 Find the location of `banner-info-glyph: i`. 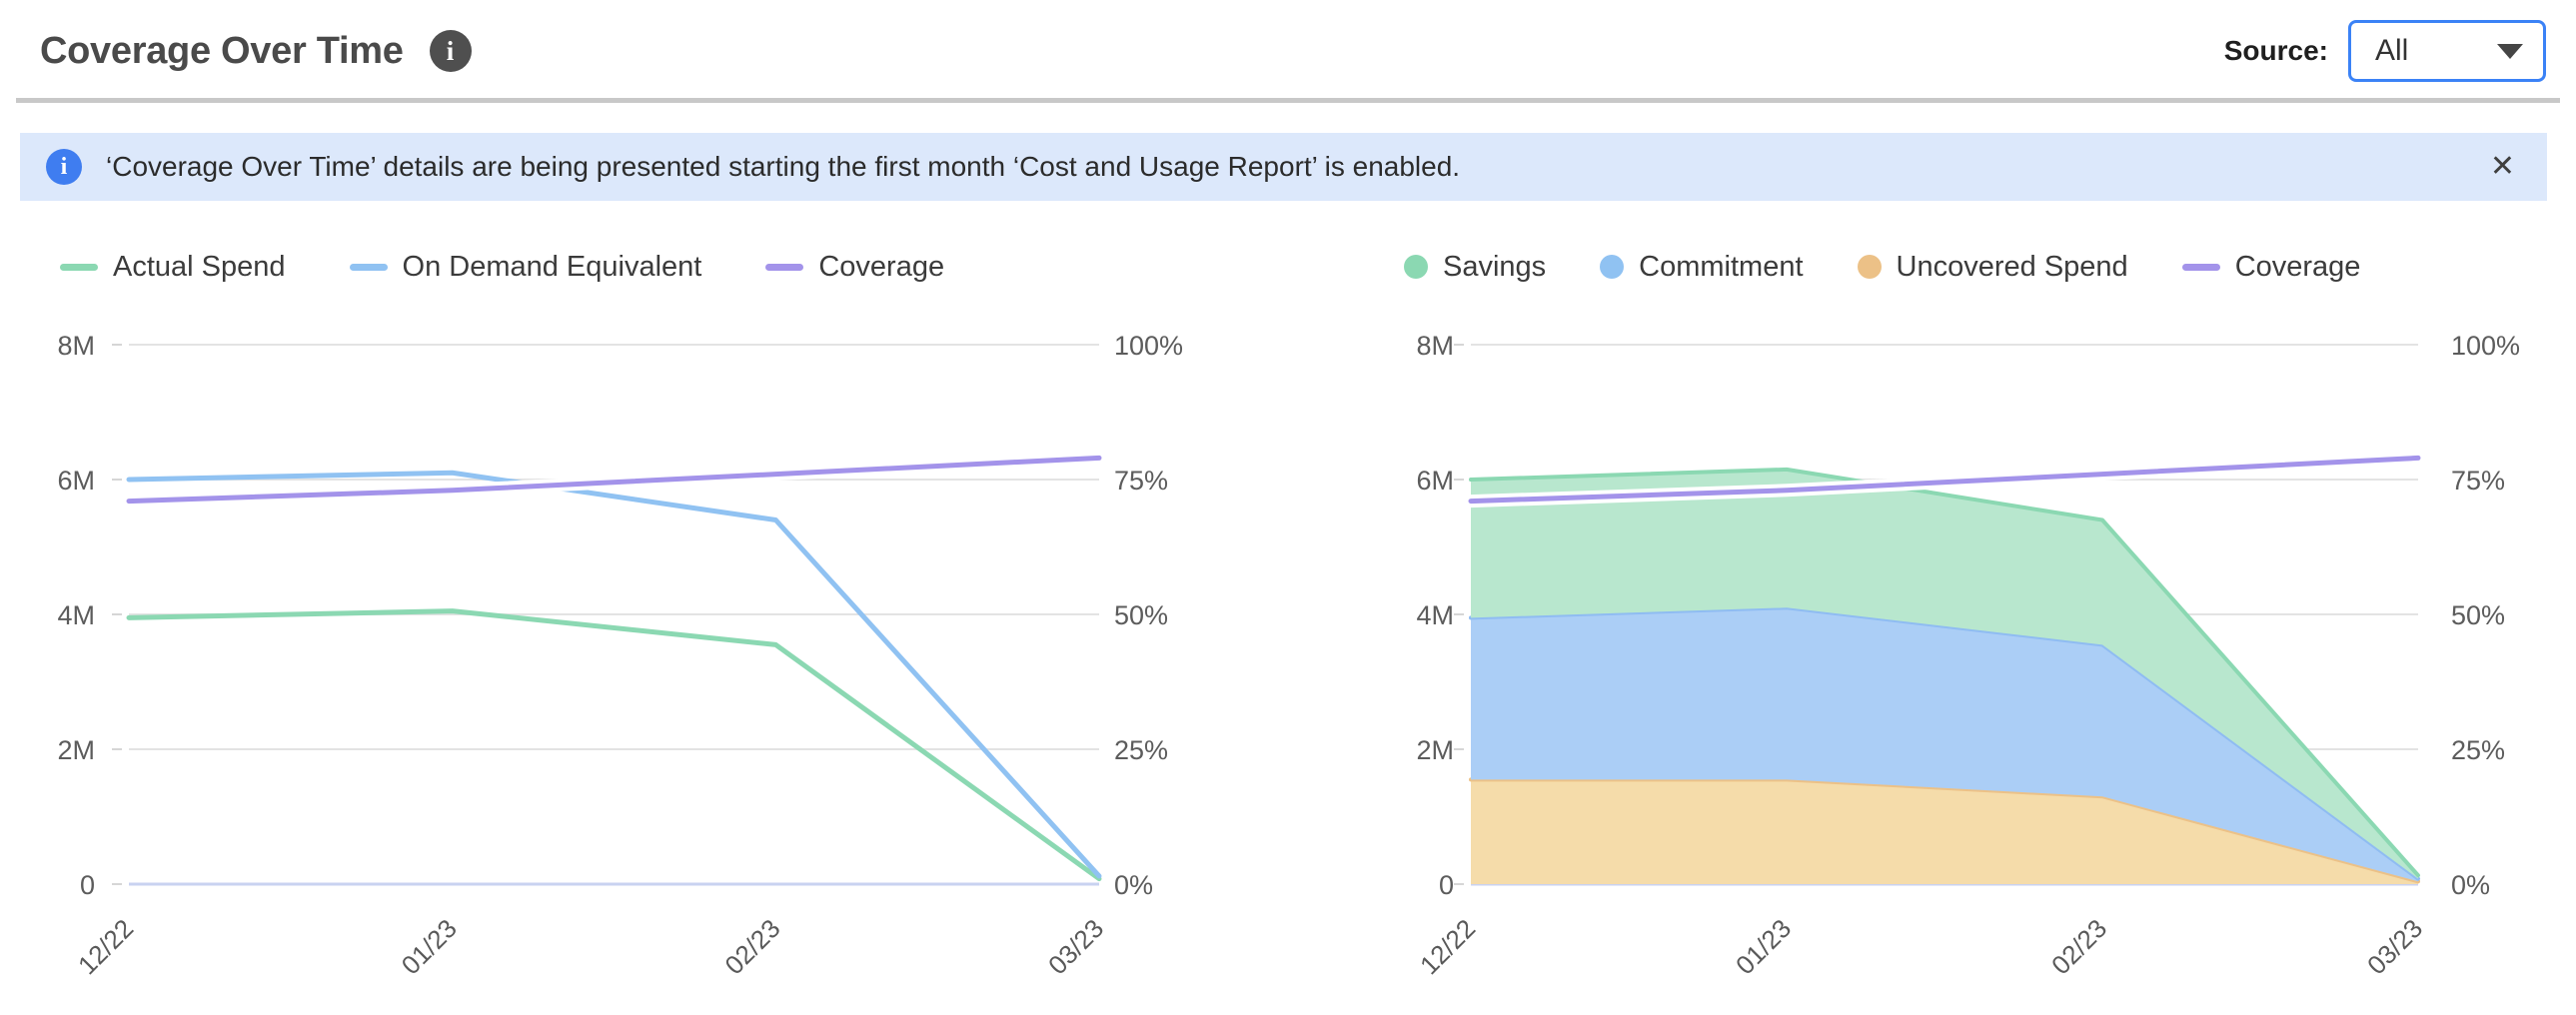

banner-info-glyph: i is located at coordinates (64, 167).